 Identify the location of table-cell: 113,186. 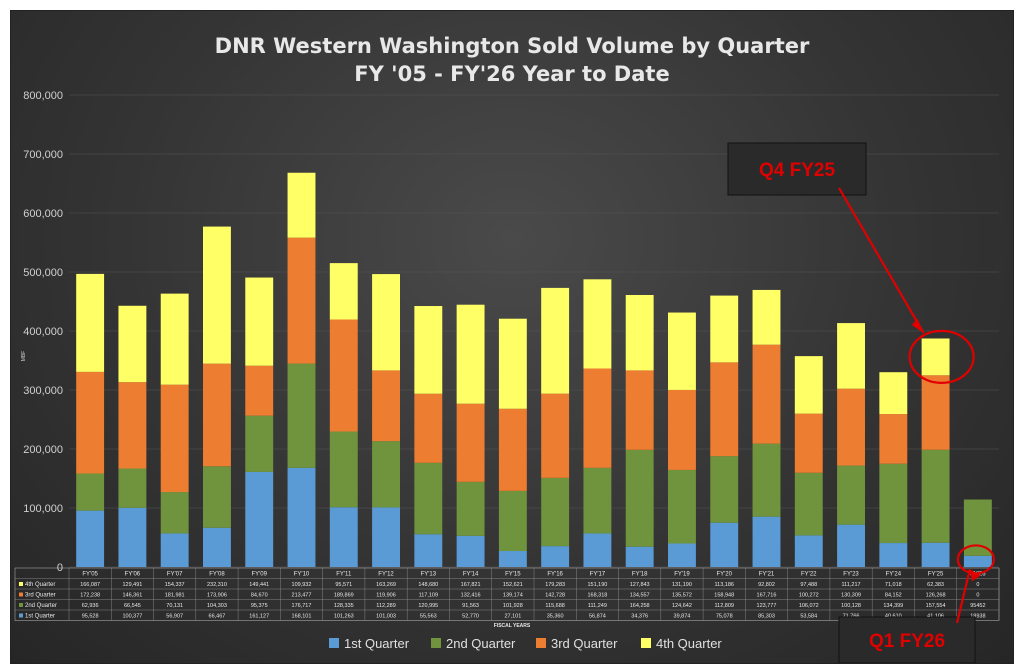
(723, 585).